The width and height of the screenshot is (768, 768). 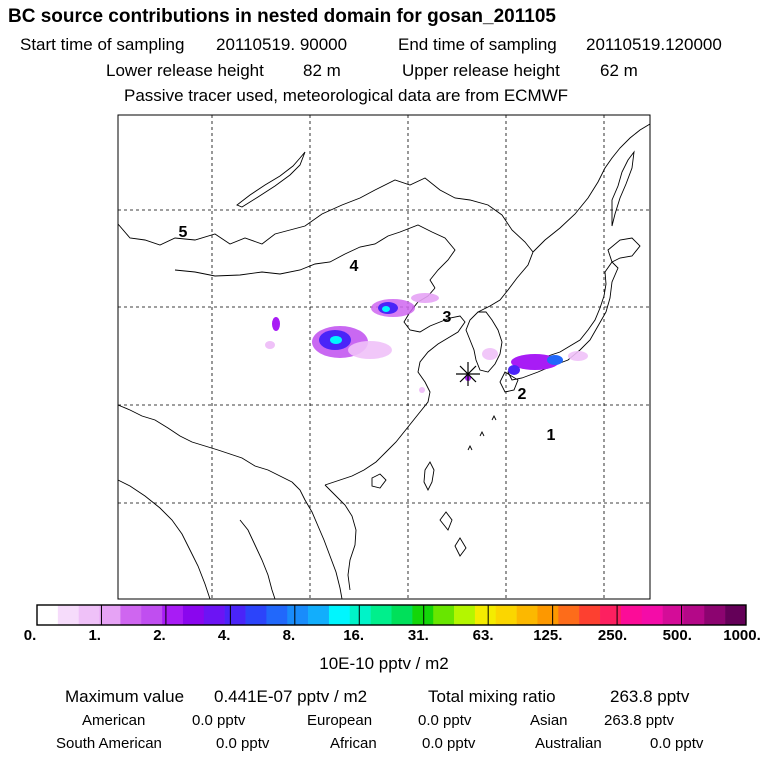 I want to click on end-time-label: End time of sampling, so click(x=477, y=44).